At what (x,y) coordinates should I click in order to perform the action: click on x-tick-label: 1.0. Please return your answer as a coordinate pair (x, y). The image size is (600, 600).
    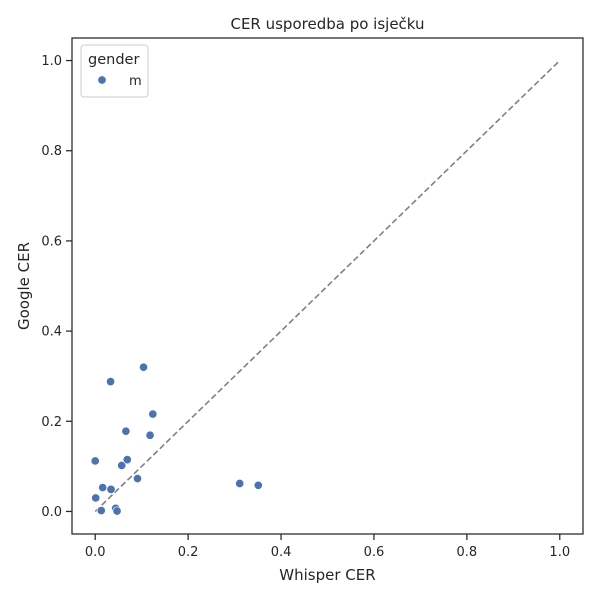
    Looking at the image, I should click on (559, 552).